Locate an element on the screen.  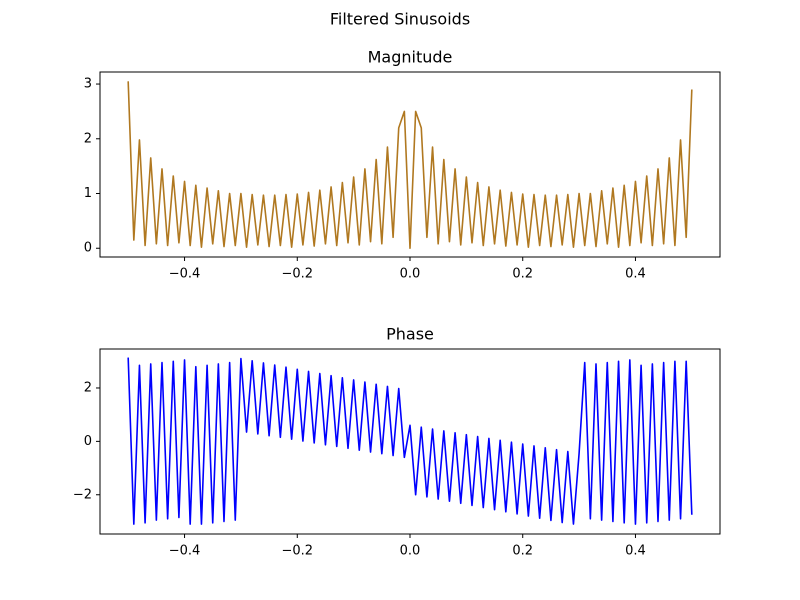
y-tick-label: −2 is located at coordinates (82, 494).